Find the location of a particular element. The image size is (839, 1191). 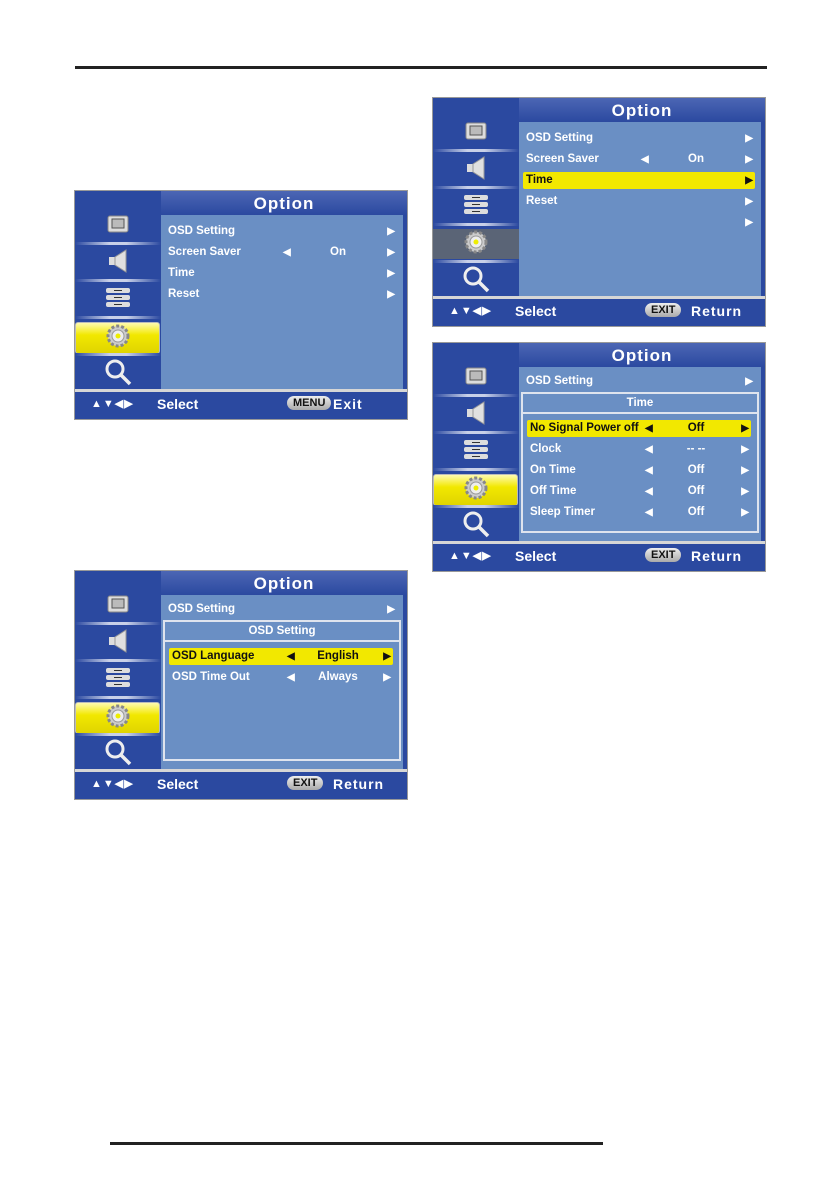

submenu-row: No Signal Power off ◀ Off ▶ is located at coordinates (639, 428).